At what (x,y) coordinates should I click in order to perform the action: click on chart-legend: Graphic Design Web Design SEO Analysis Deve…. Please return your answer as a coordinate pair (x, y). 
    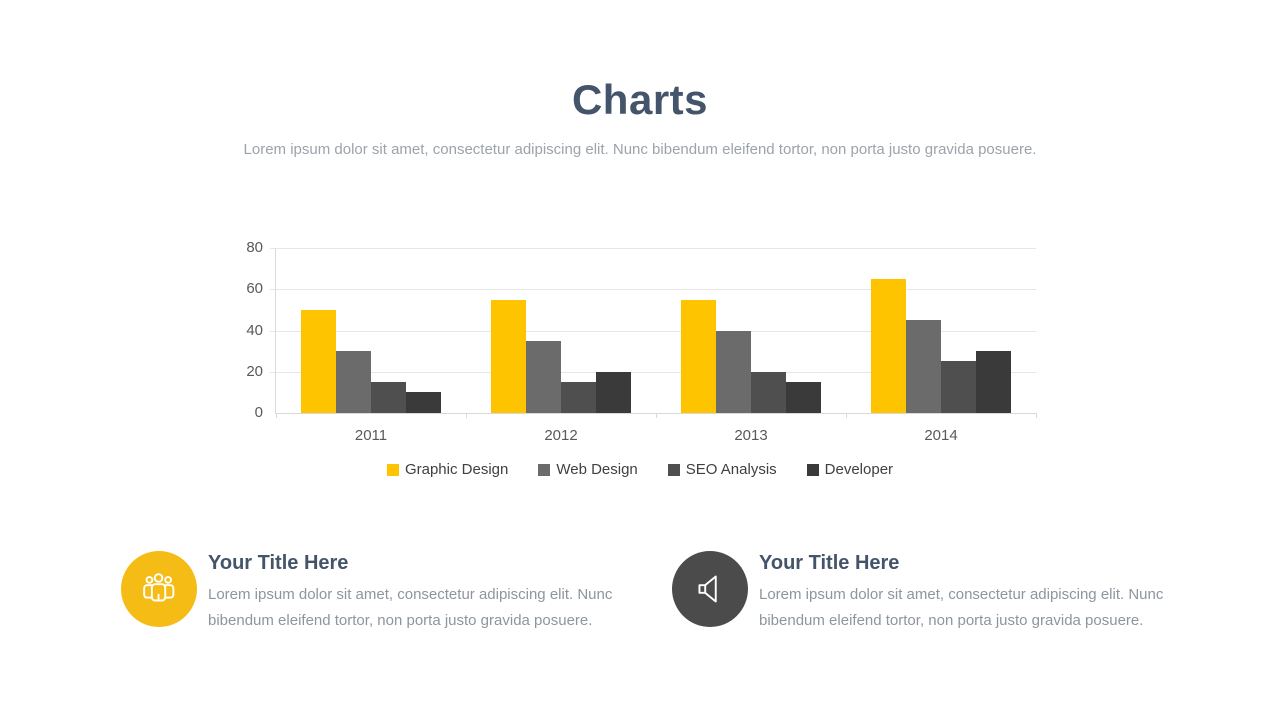
    Looking at the image, I should click on (640, 469).